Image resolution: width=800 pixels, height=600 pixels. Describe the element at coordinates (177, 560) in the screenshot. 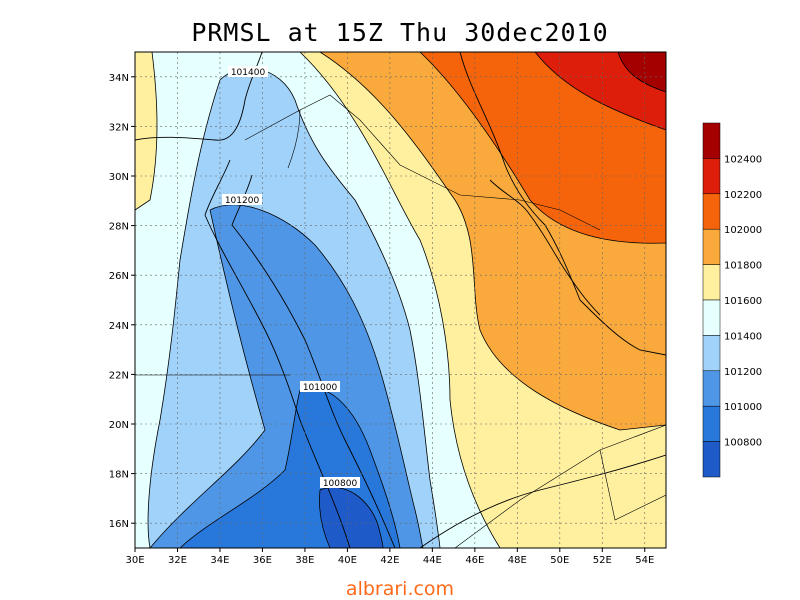

I see `lon-tick-label: 32E` at that location.